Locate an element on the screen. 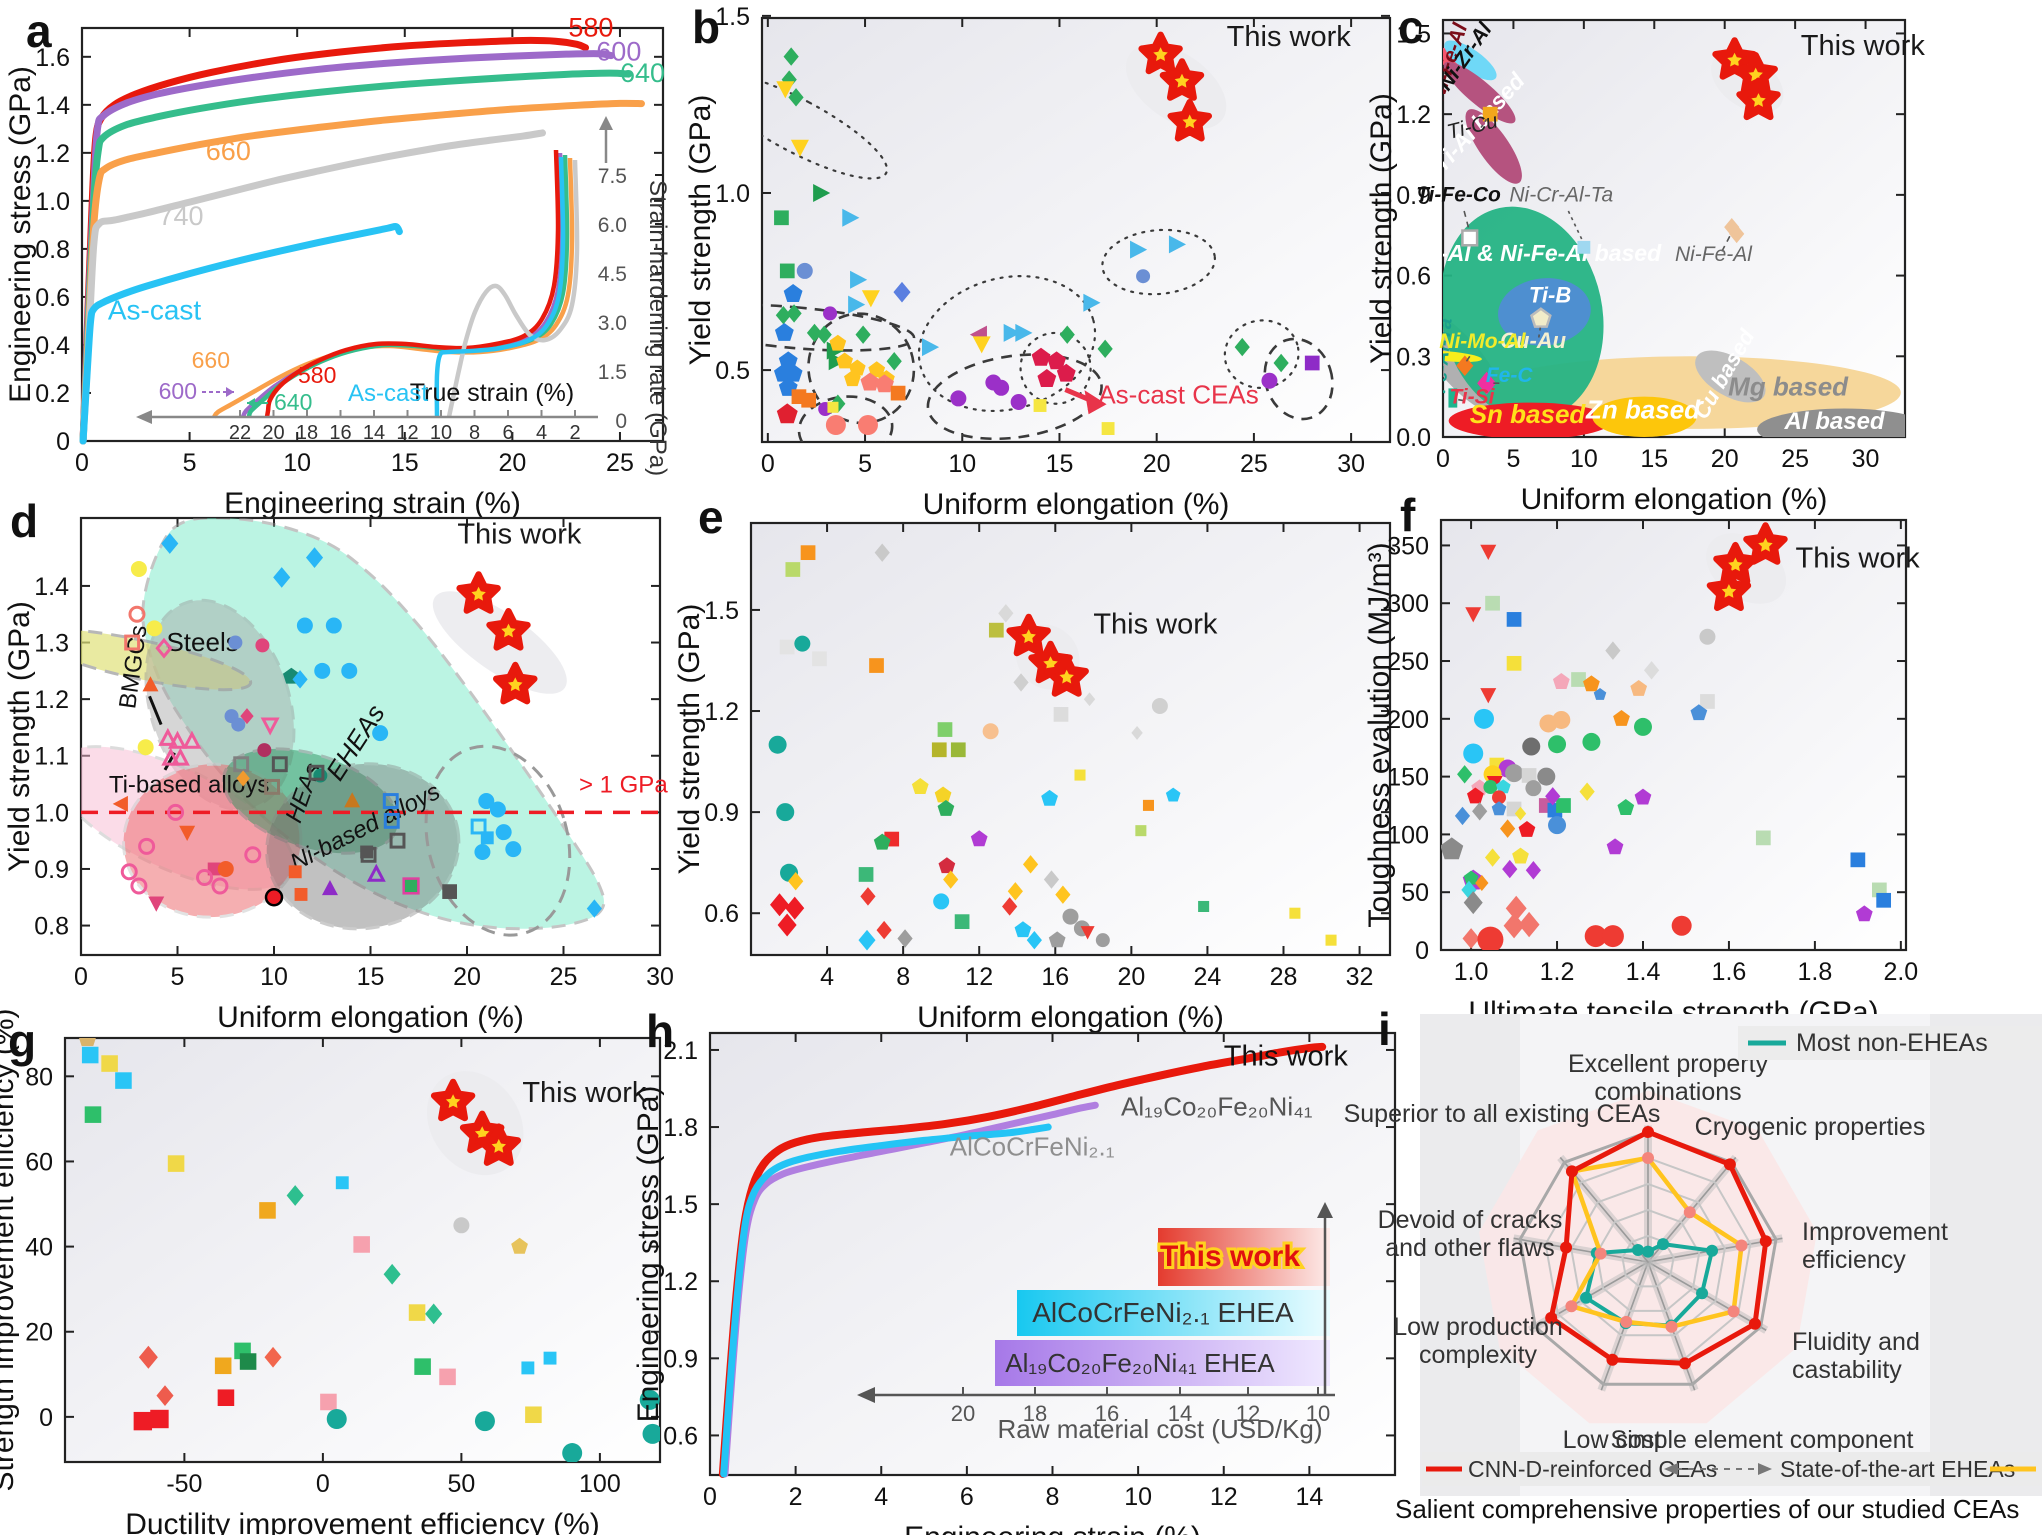 This screenshot has height=1535, width=2042. series-As-cast: As-cast is located at coordinates (241, 333).